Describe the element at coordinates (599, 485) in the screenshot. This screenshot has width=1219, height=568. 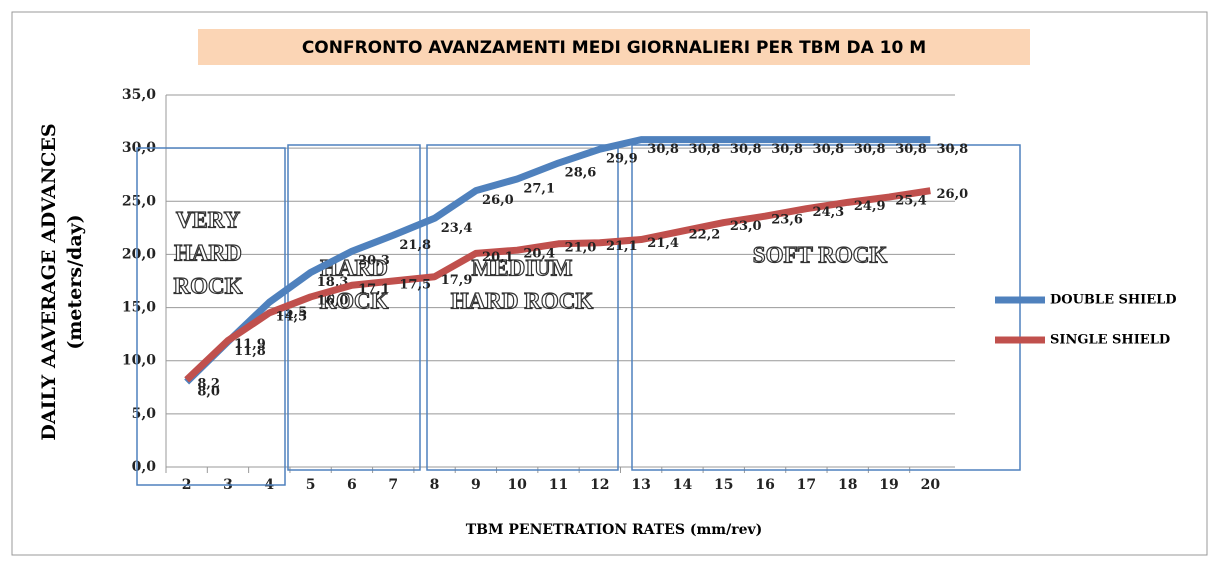
I see `x-tick-label: 12` at that location.